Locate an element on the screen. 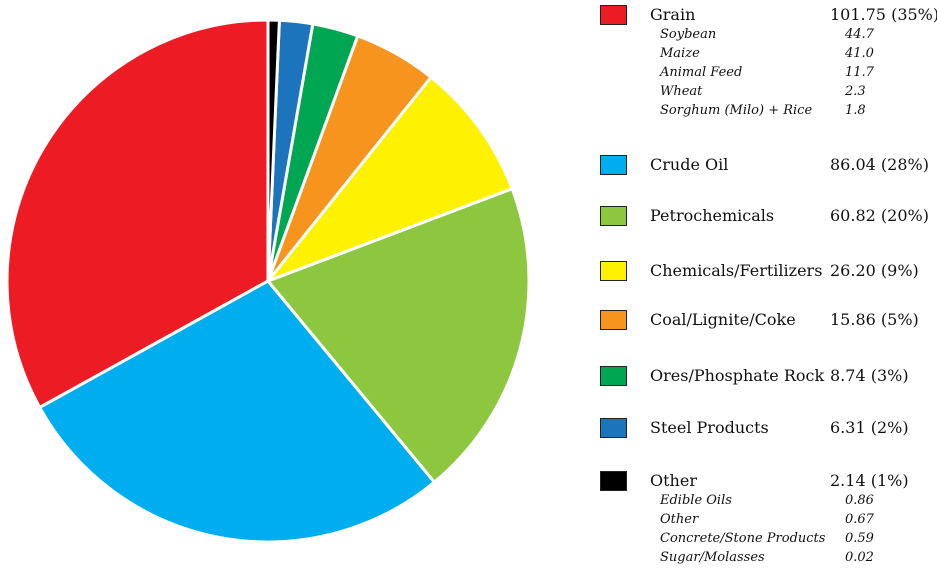  pie-slice-petrochemicals is located at coordinates (398, 335).